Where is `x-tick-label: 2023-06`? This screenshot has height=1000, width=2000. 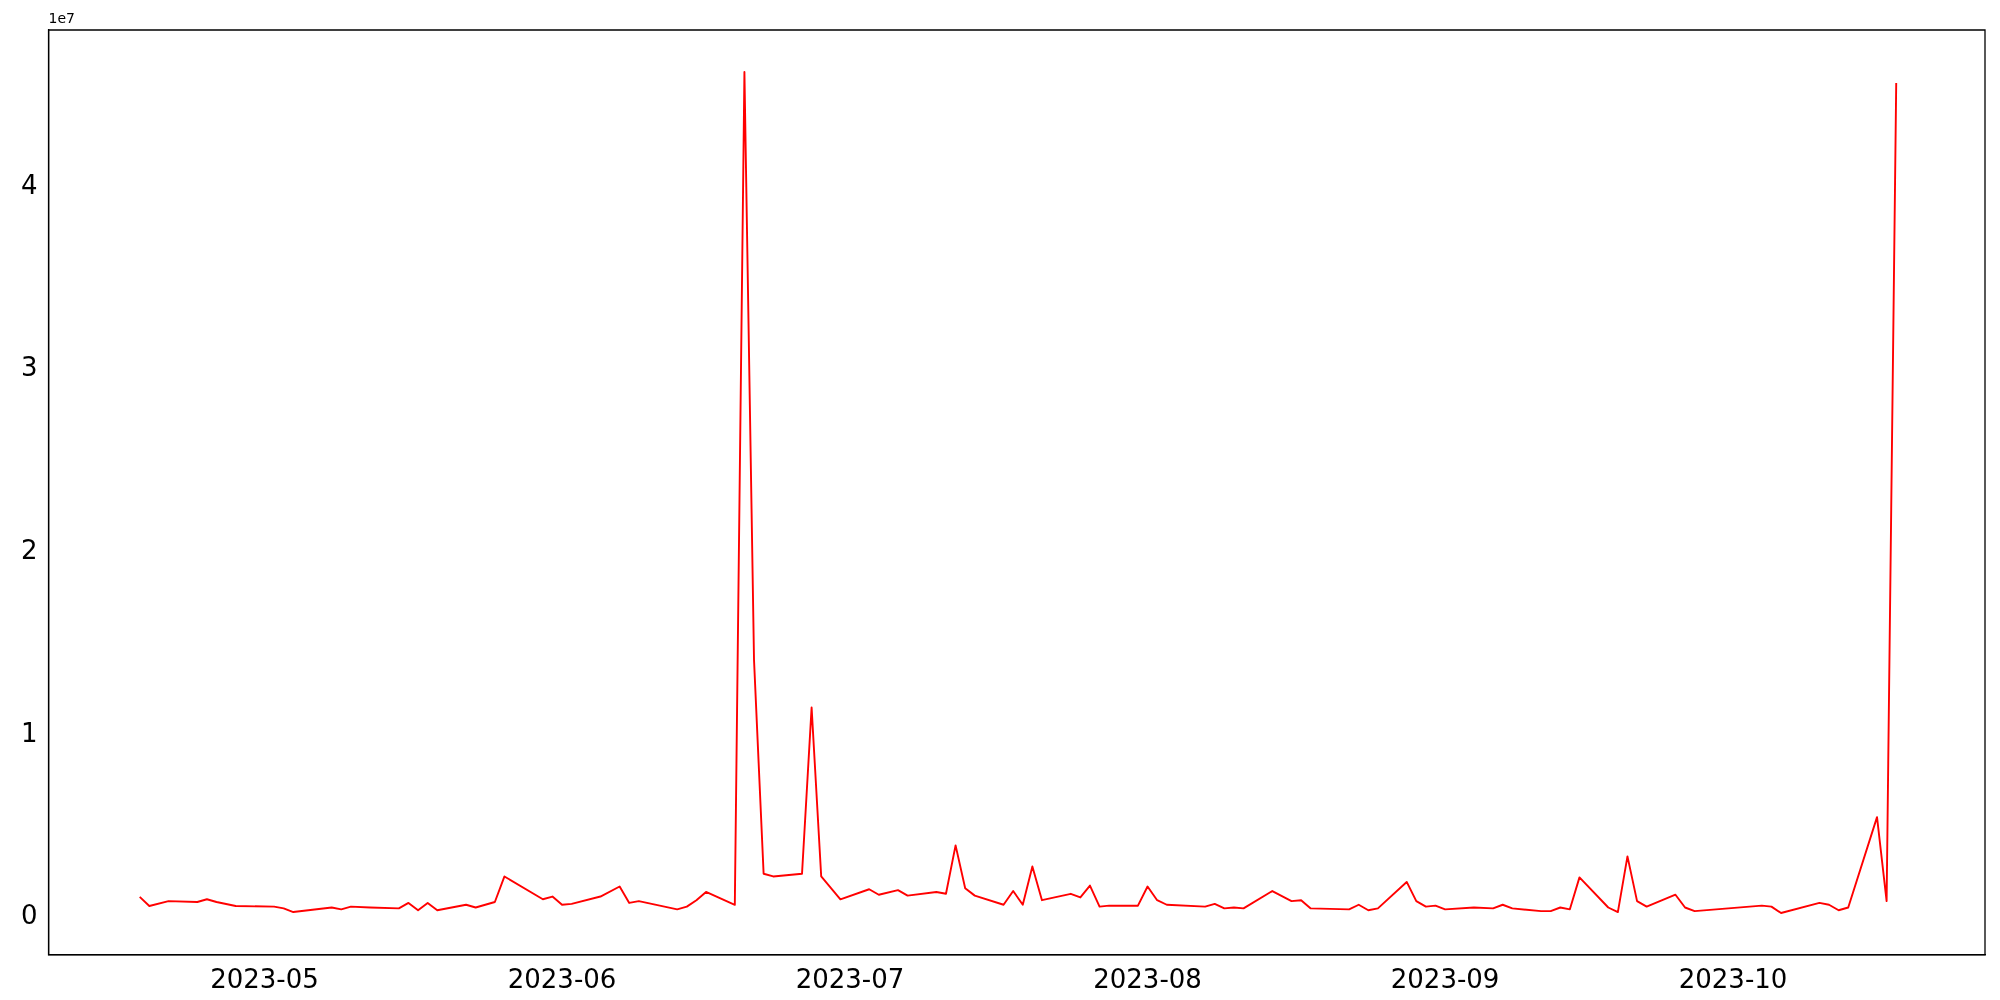 x-tick-label: 2023-06 is located at coordinates (562, 979).